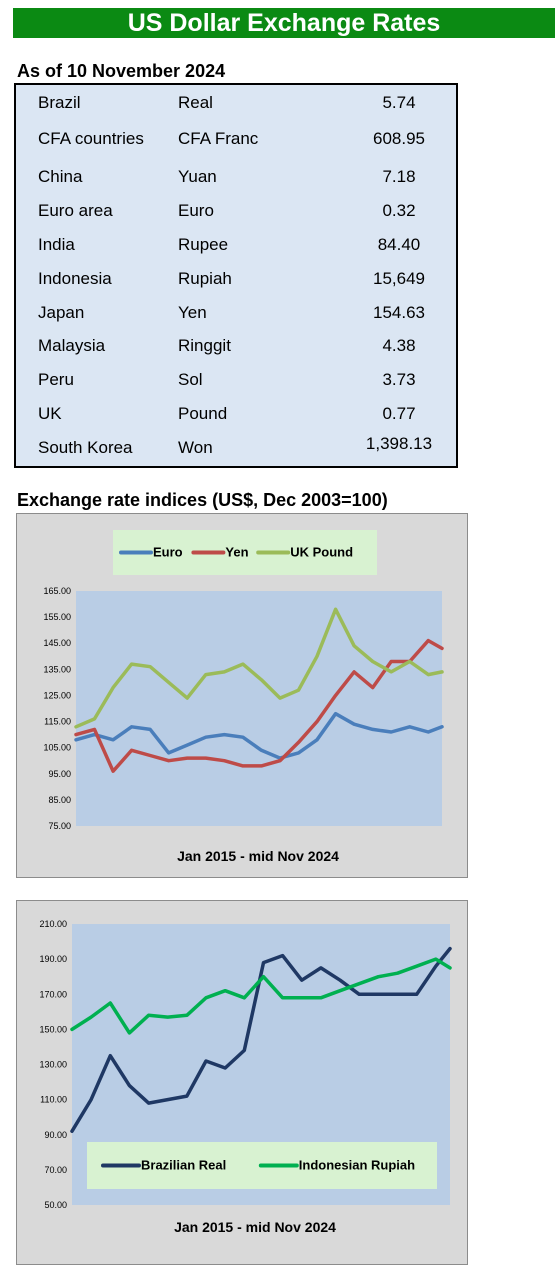 The height and width of the screenshot is (1275, 560). I want to click on rate-cell: 84.40, so click(399, 244).